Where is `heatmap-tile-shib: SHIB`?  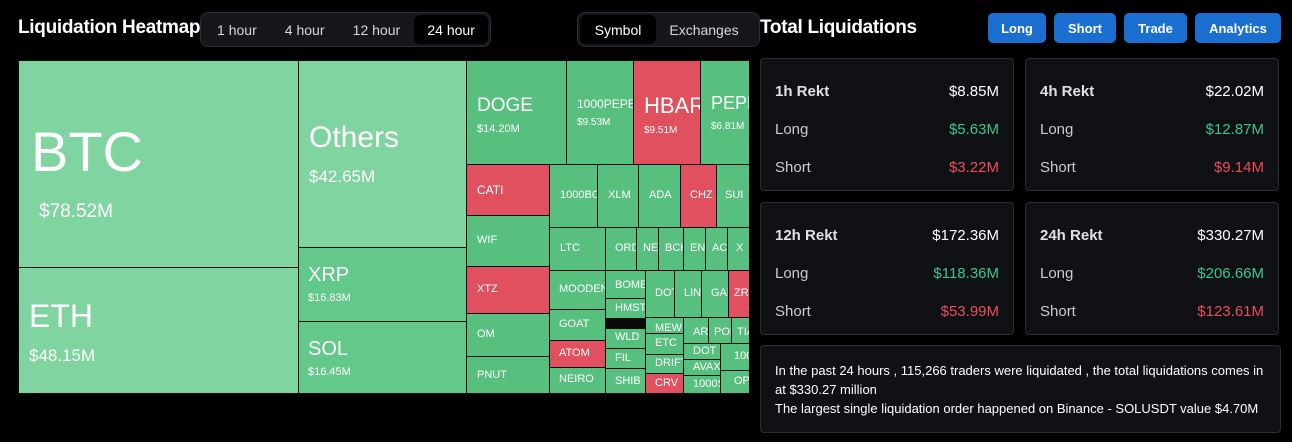 heatmap-tile-shib: SHIB is located at coordinates (625, 381).